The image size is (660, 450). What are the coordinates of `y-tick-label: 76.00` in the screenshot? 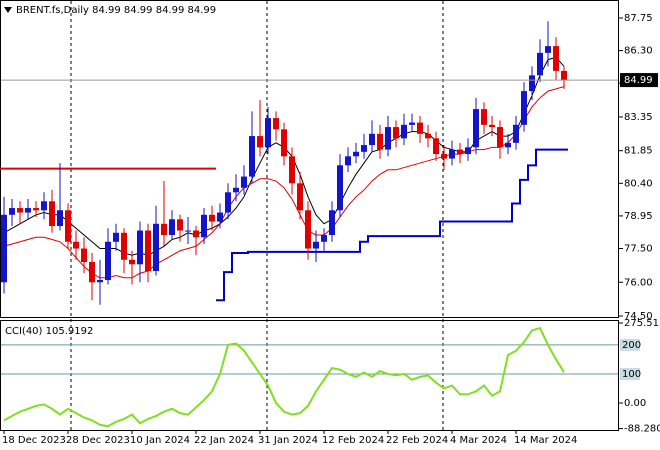 It's located at (638, 282).